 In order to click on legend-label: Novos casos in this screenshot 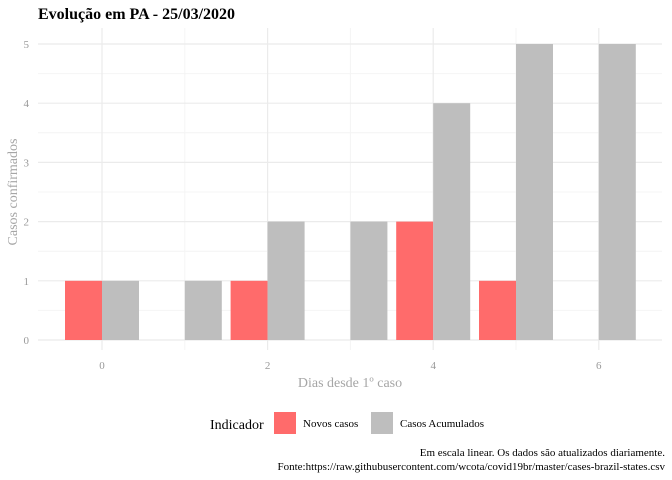, I will do `click(330, 424)`.